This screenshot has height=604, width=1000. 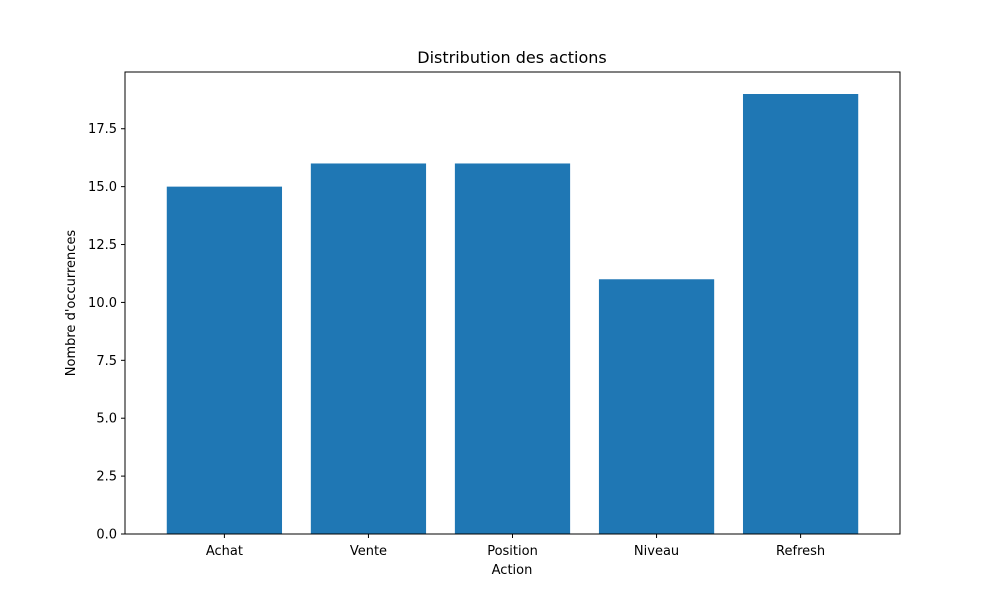 I want to click on x-tick-label: Position, so click(x=512, y=551).